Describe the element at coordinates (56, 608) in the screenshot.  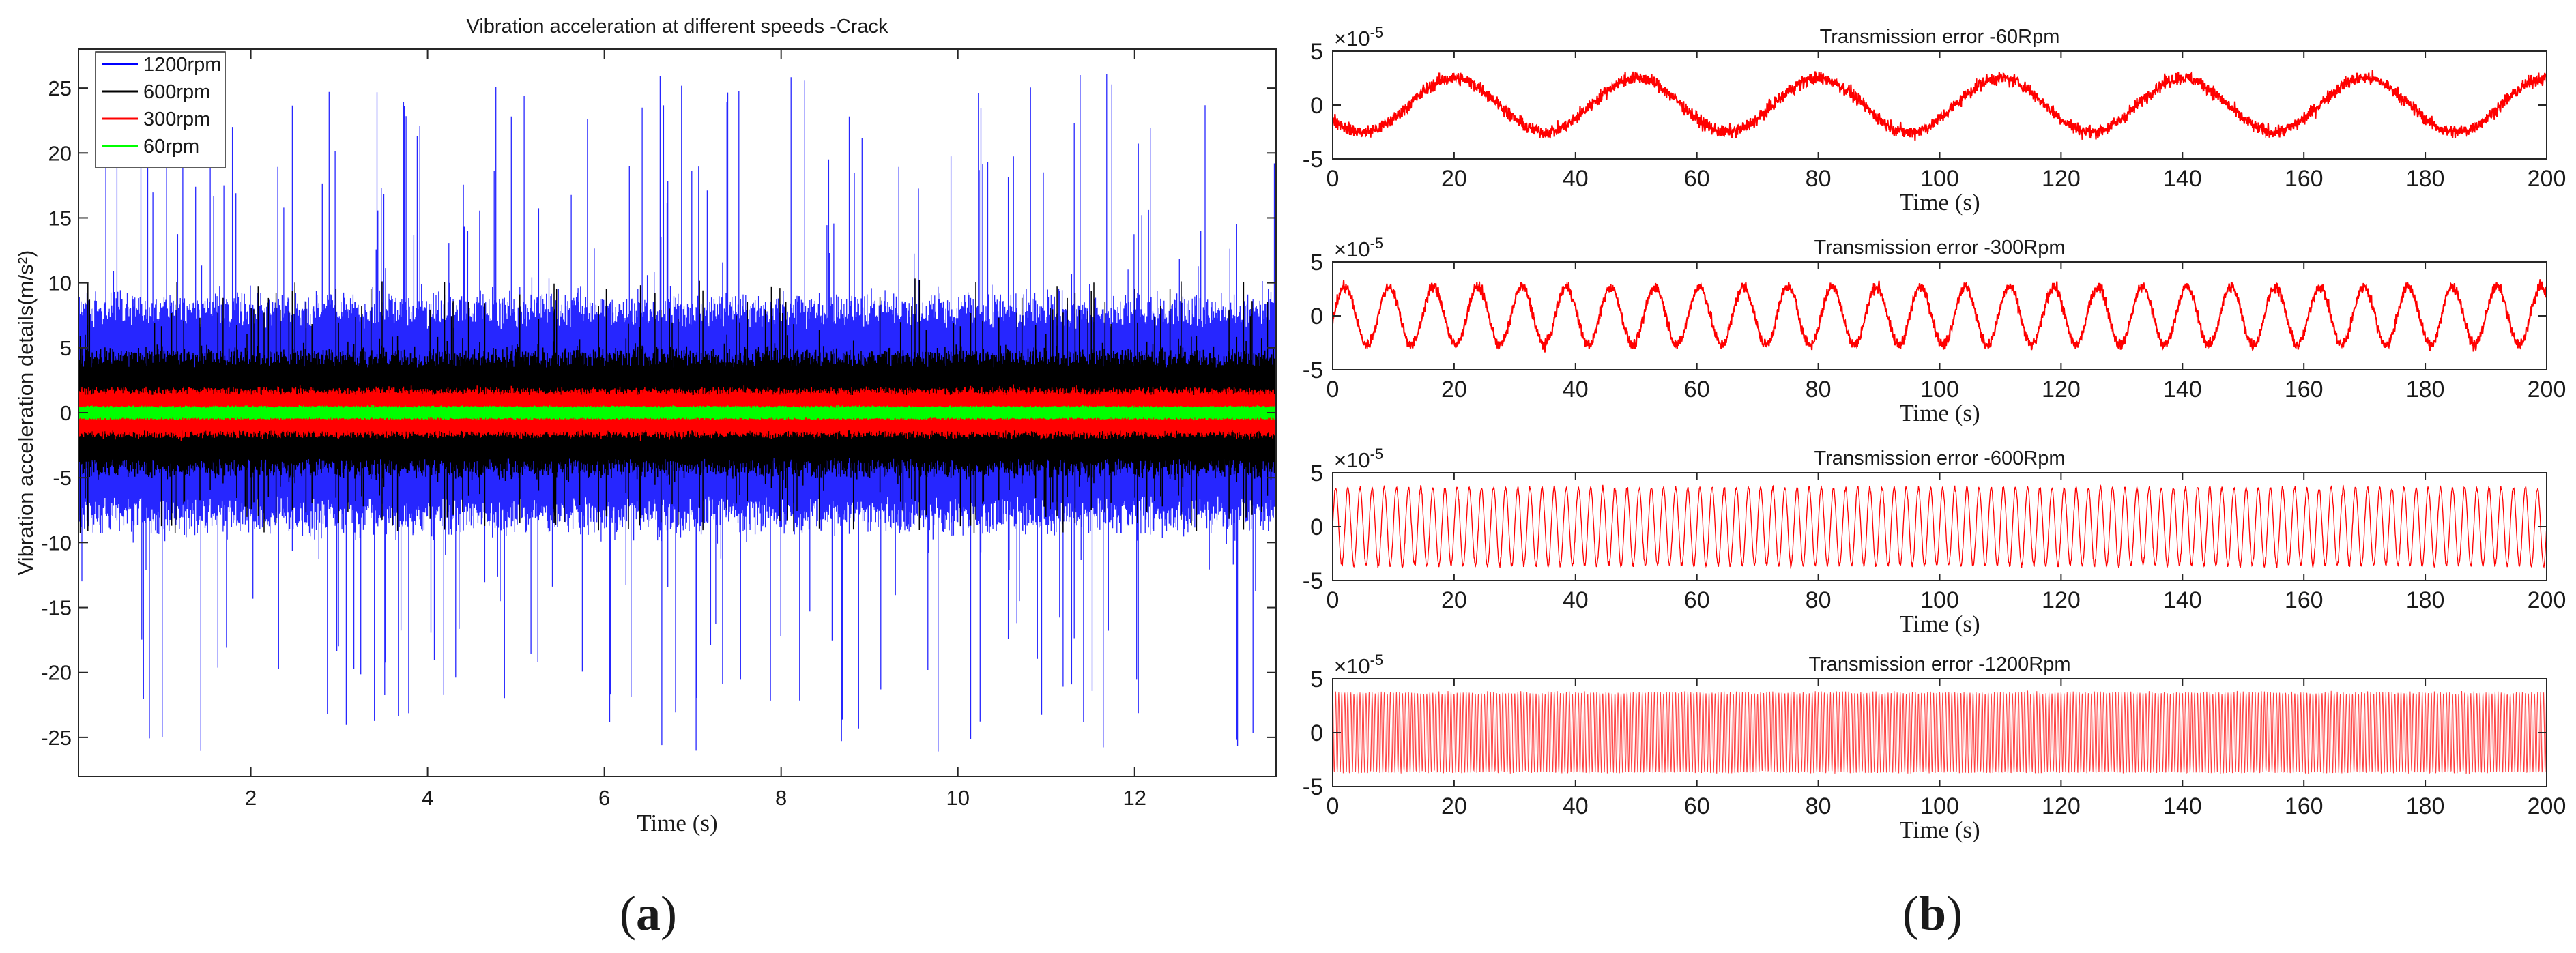
I see `y-tick-label-a: -15` at that location.